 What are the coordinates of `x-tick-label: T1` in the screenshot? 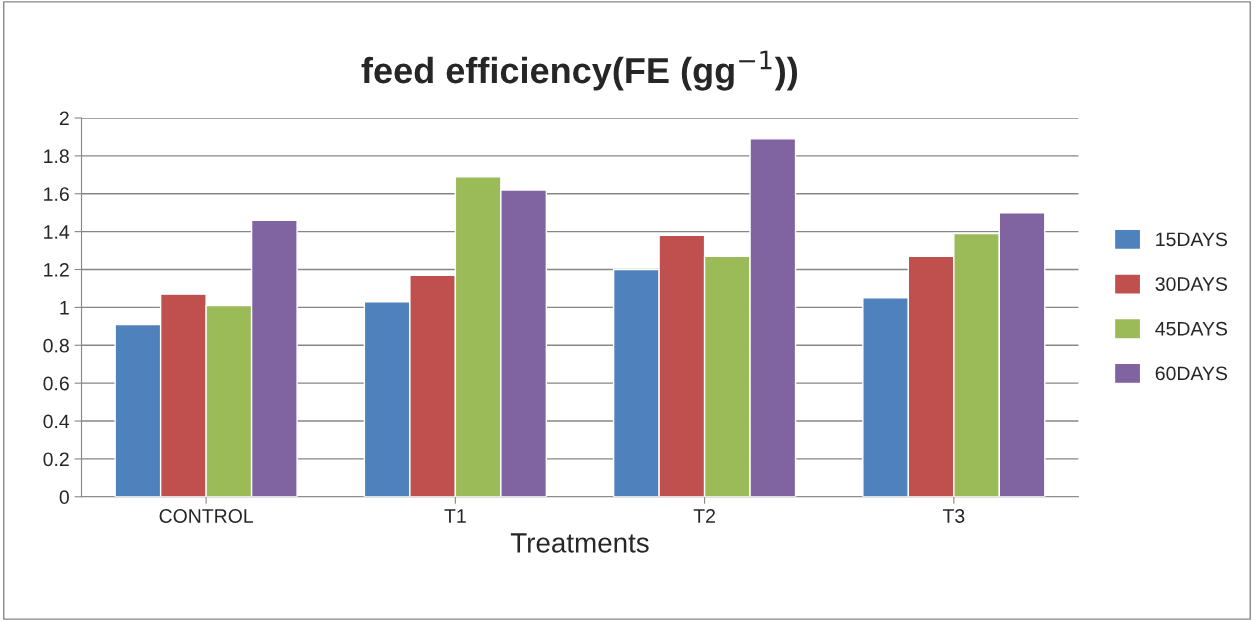 It's located at (455, 516).